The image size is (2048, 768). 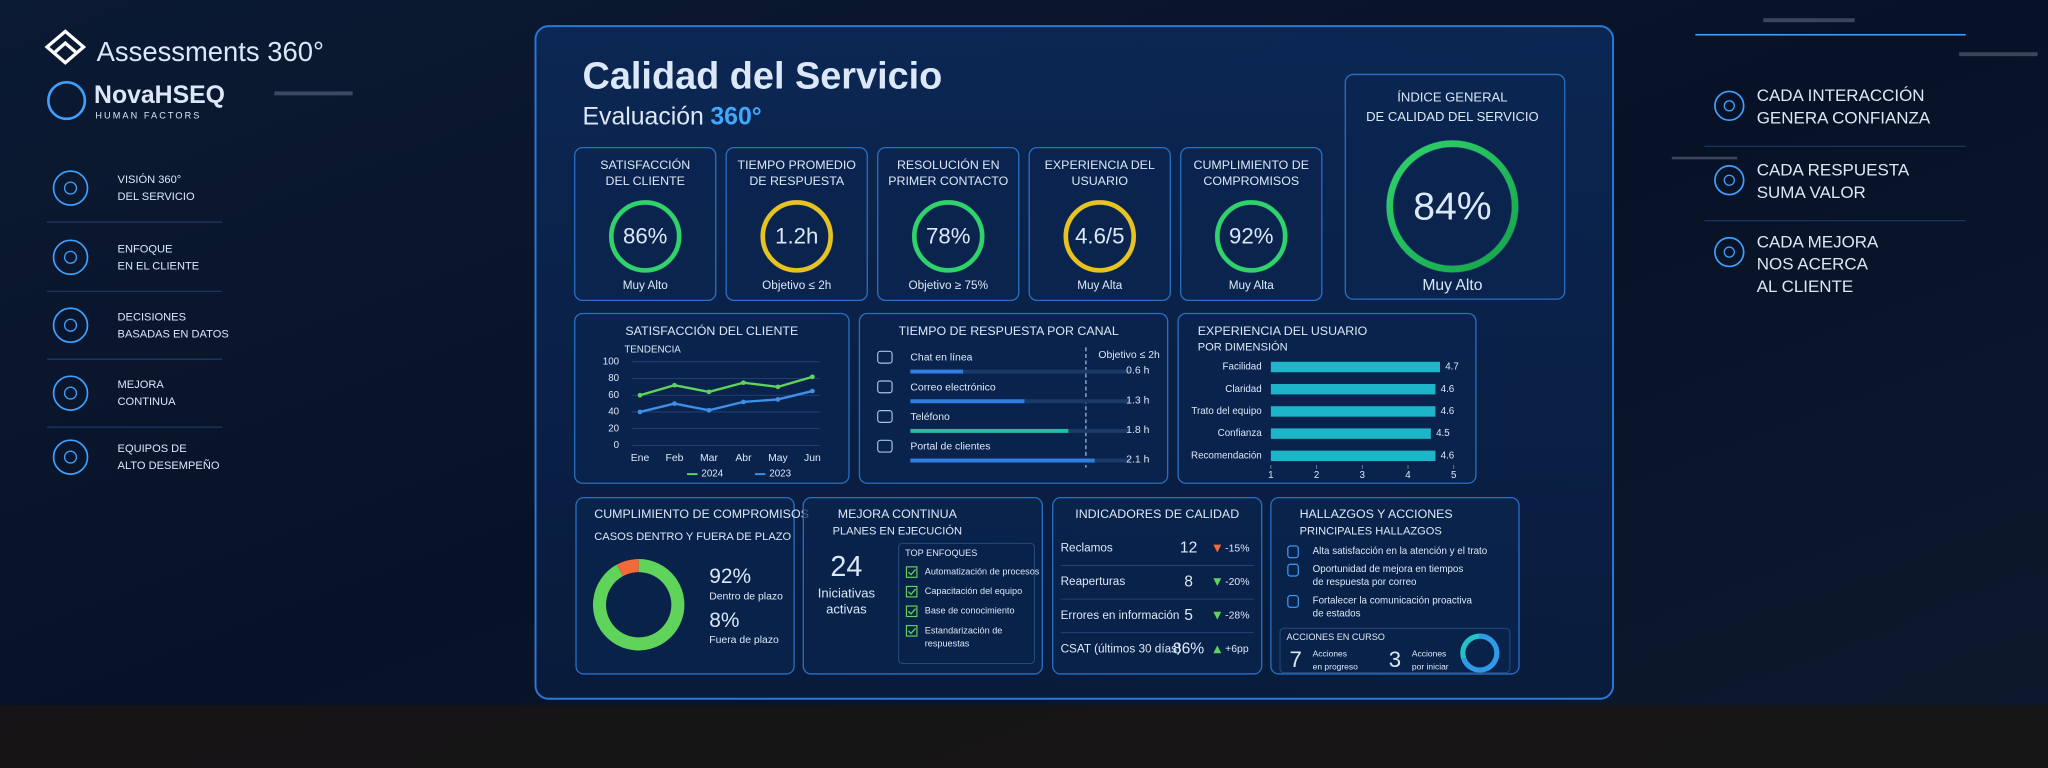 What do you see at coordinates (65, 47) in the screenshot?
I see `logo-mark` at bounding box center [65, 47].